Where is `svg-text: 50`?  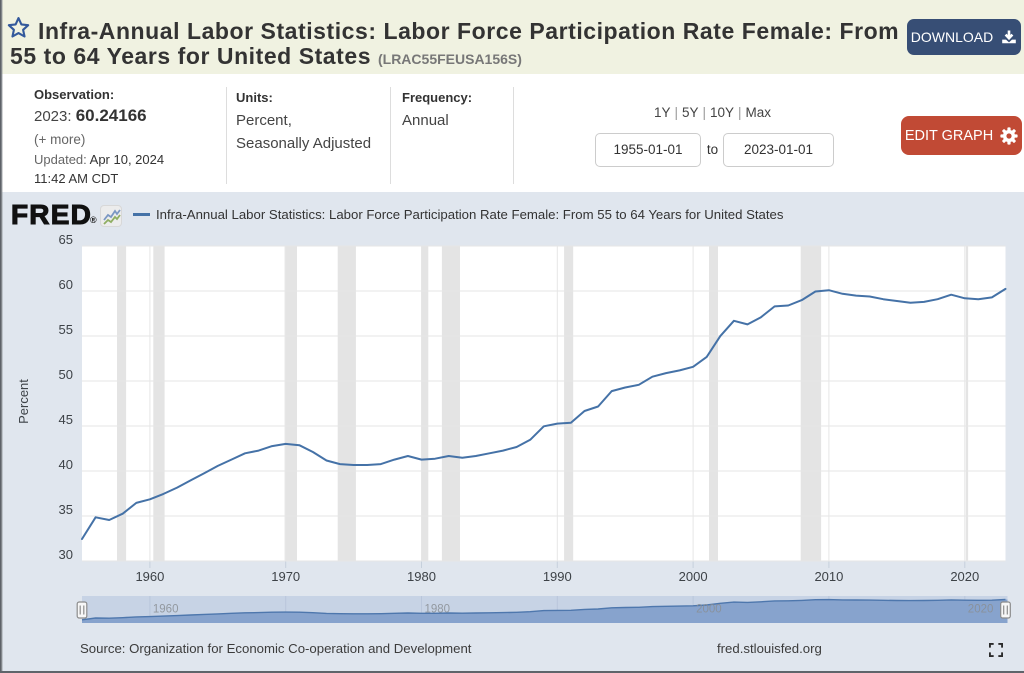
svg-text: 50 is located at coordinates (66, 374).